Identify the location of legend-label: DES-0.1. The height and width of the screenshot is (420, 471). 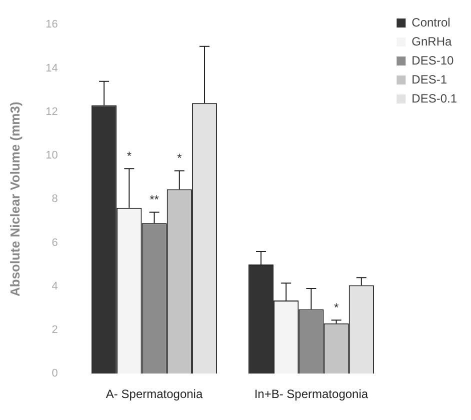
(435, 98).